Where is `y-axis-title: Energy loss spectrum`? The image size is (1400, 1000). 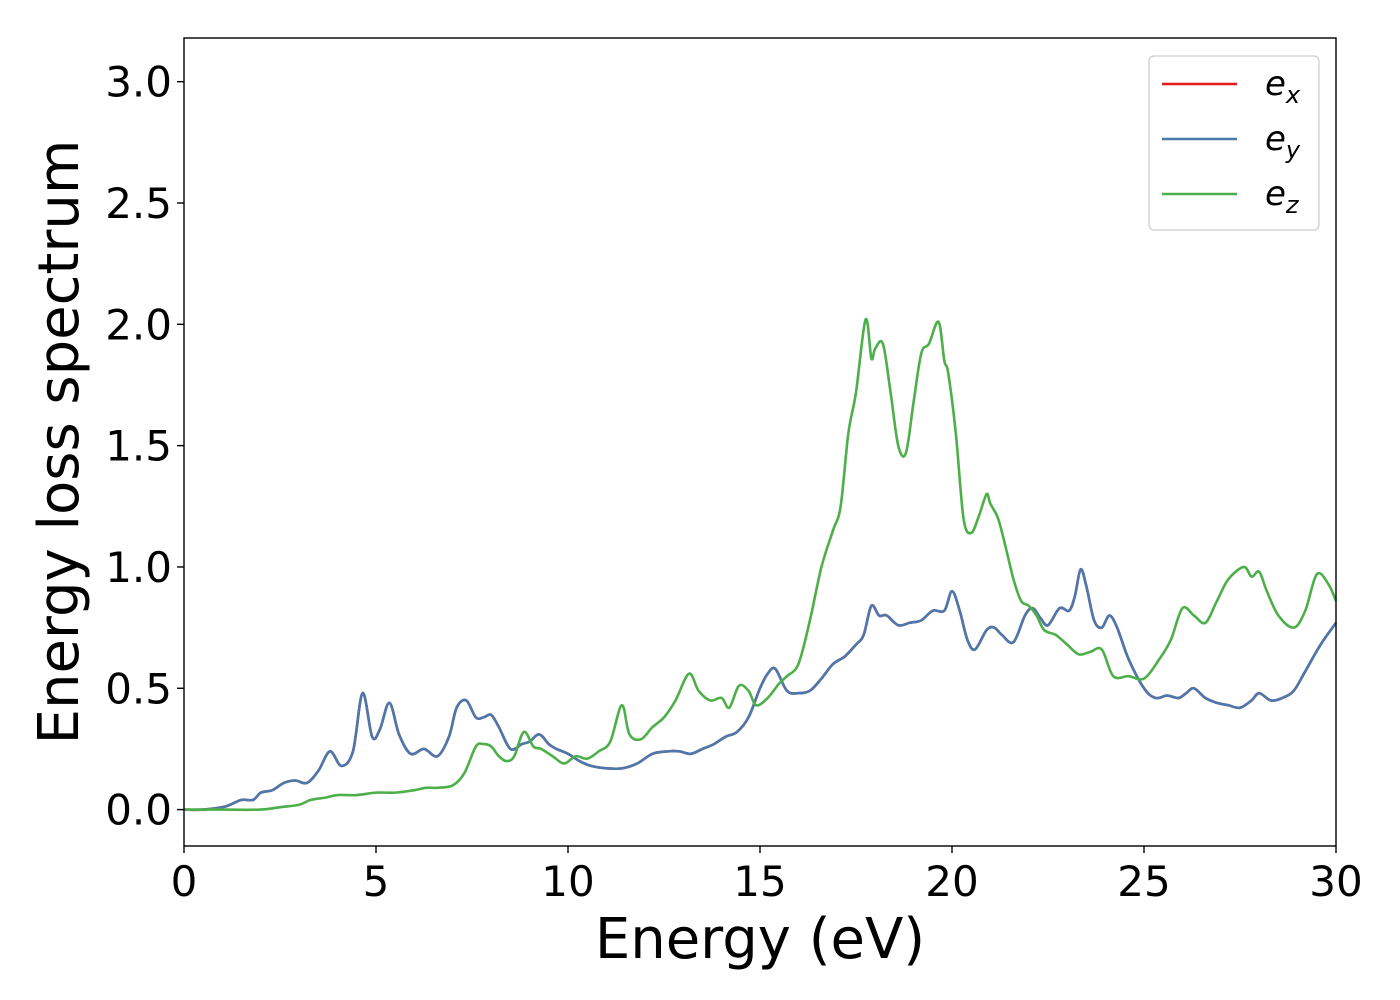 y-axis-title: Energy loss spectrum is located at coordinates (59, 442).